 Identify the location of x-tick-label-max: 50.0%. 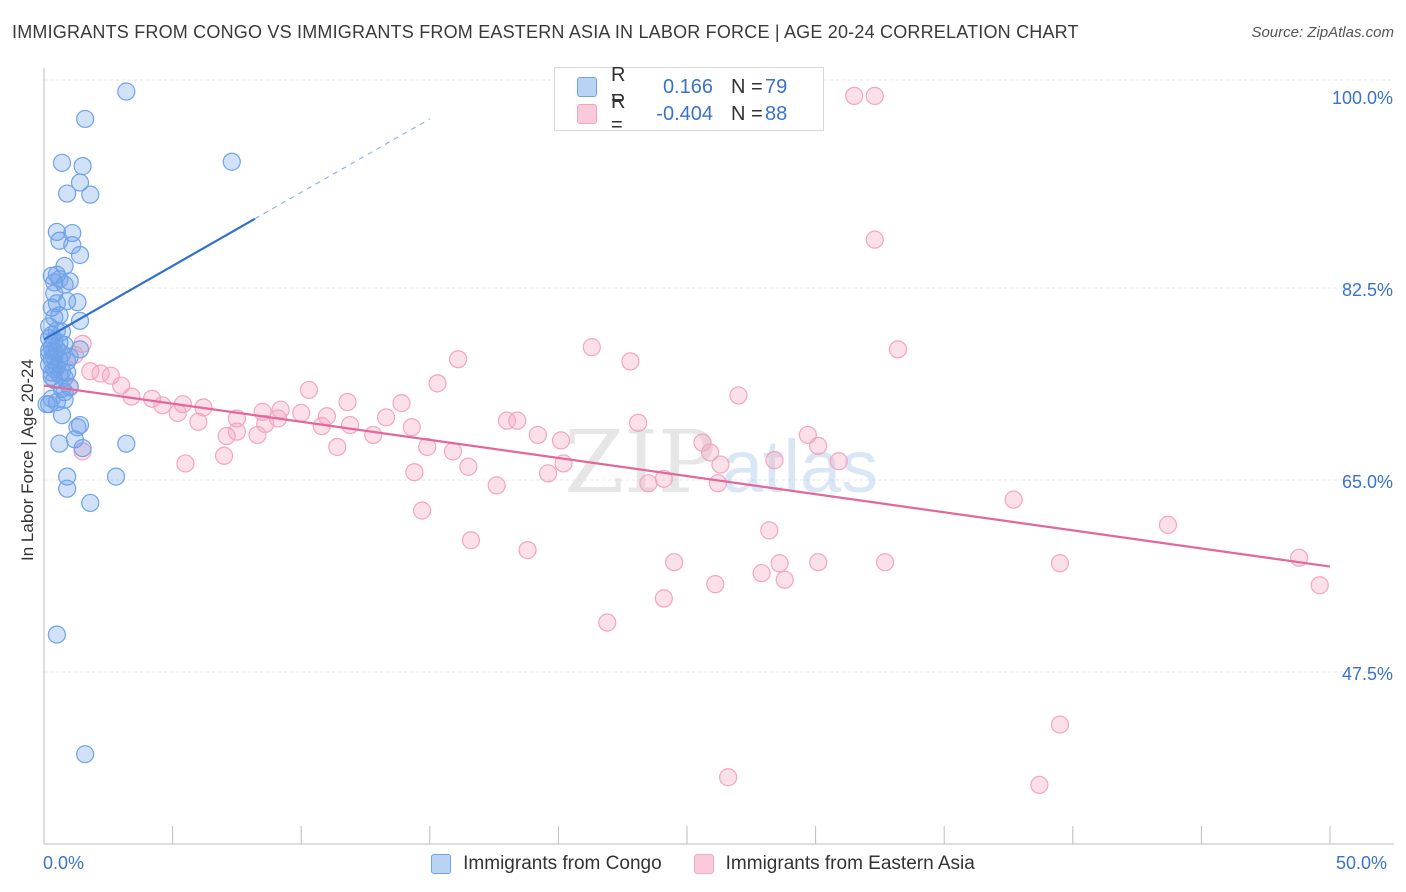
(1362, 863).